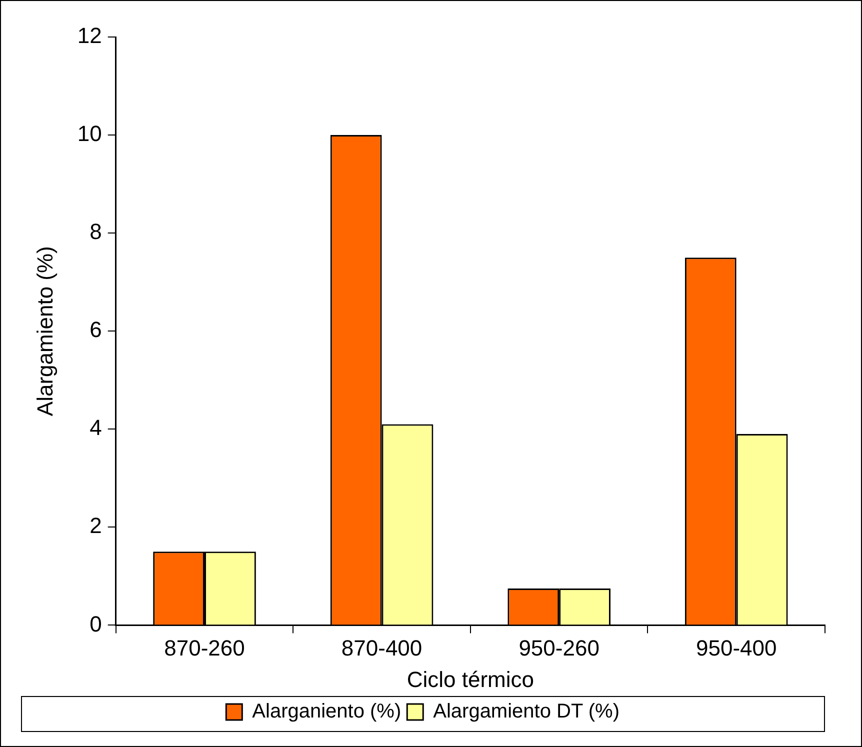 This screenshot has width=862, height=747. Describe the element at coordinates (470, 679) in the screenshot. I see `x-axis-title: Ciclo térmico` at that location.